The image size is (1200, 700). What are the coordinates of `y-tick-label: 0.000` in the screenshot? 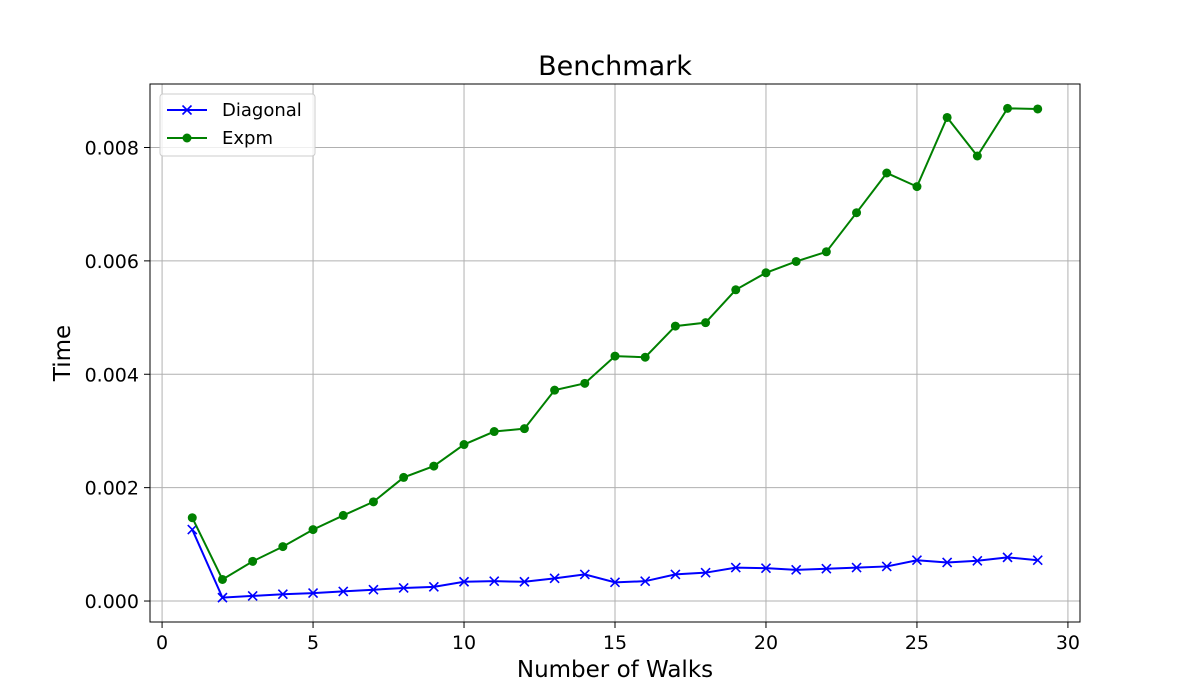 It's located at (112, 602).